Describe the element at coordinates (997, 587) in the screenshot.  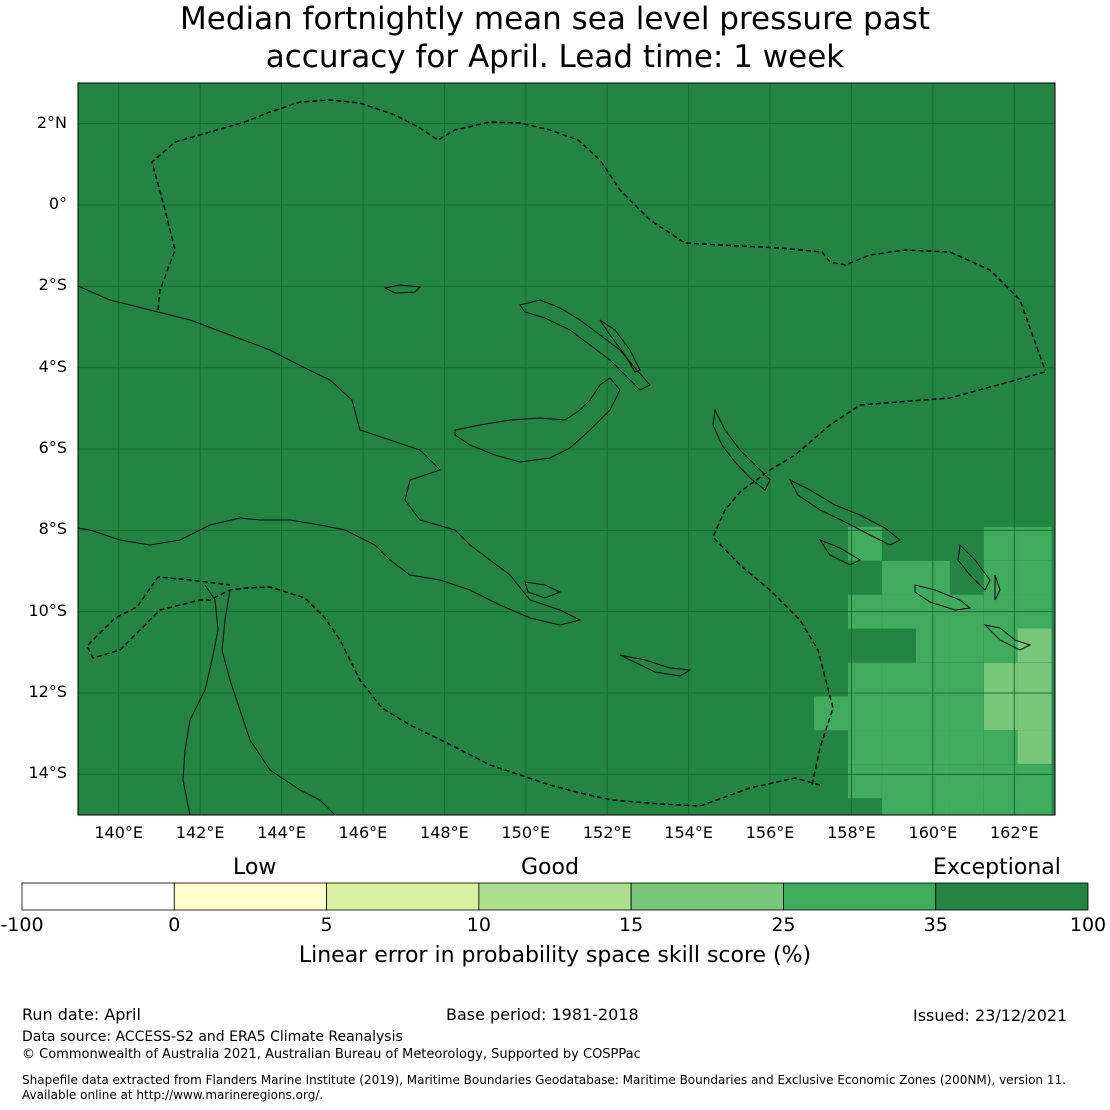
I see `coastline-vanuatu-east` at that location.